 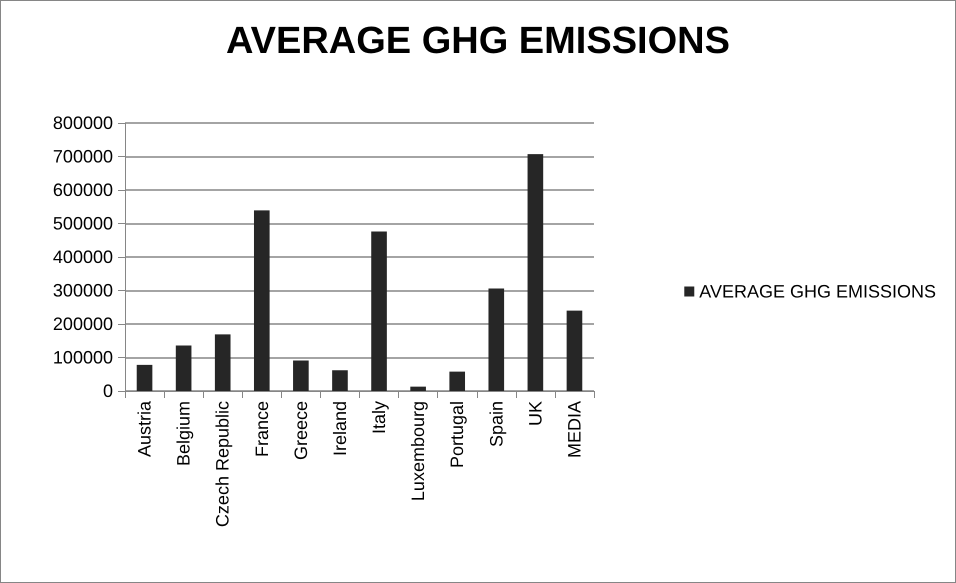 I want to click on y-tick-label: 0, so click(x=107, y=391).